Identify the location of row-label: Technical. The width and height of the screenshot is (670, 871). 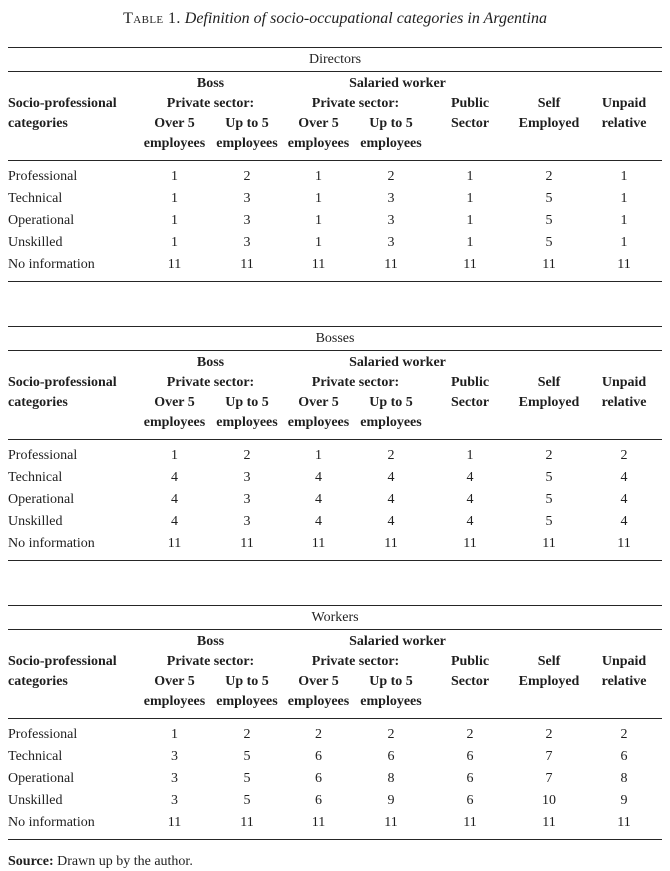
(35, 756).